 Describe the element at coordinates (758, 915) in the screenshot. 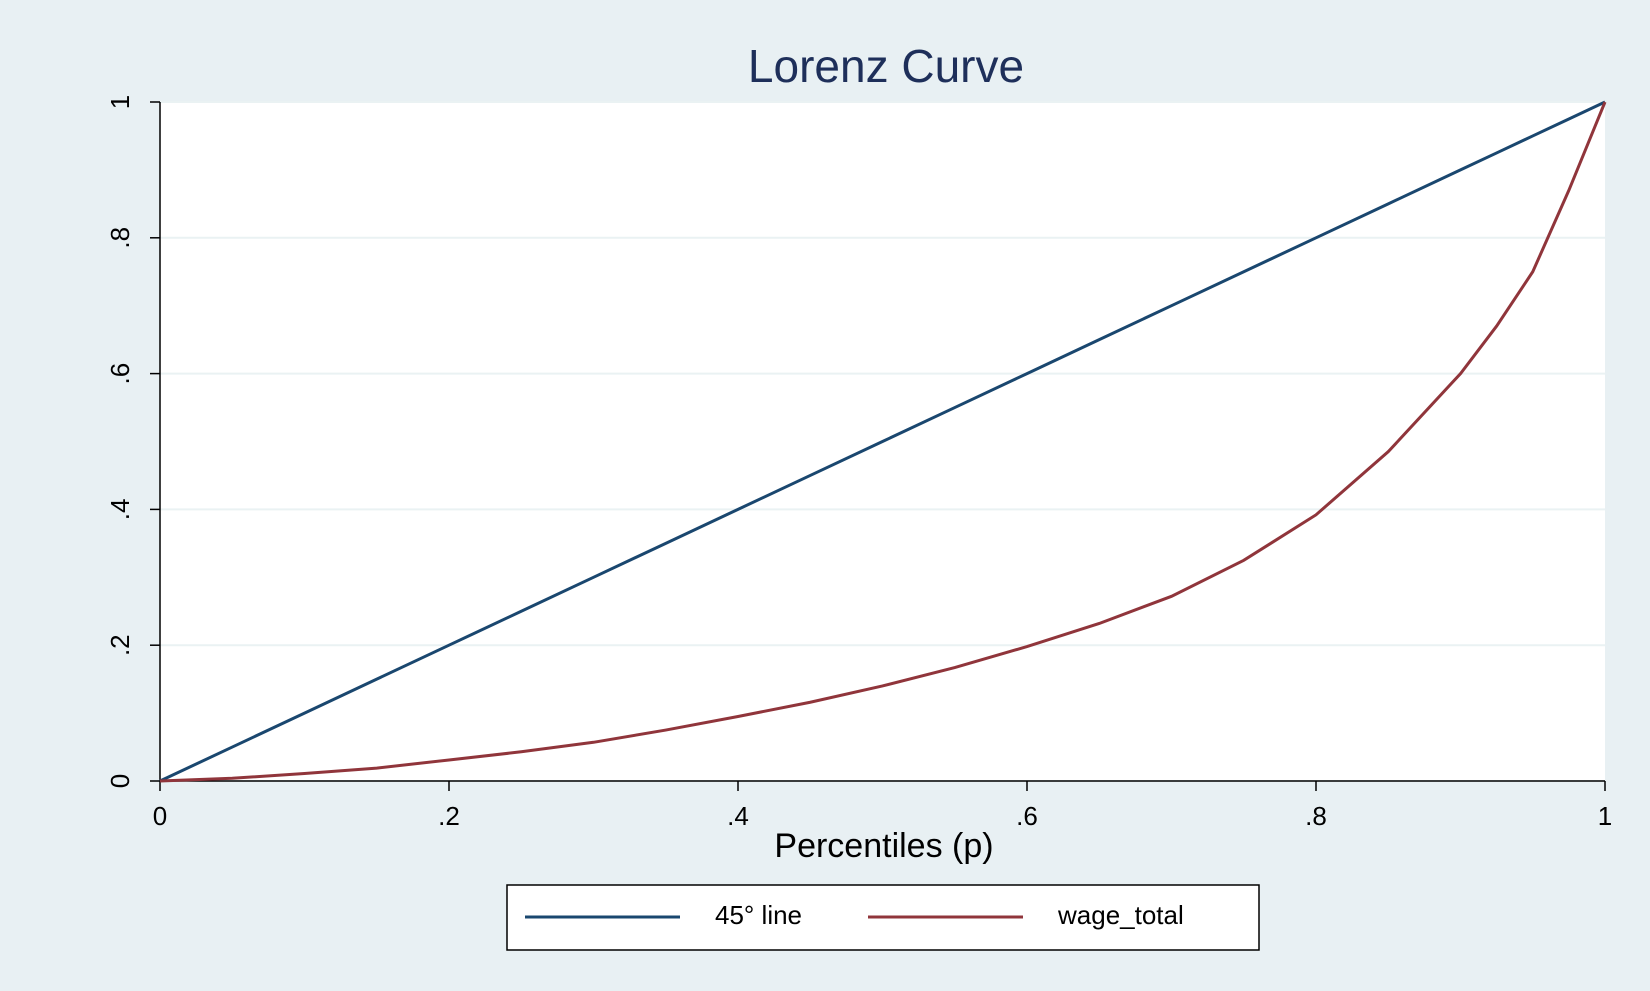

I see `legend-label: 45° line` at that location.